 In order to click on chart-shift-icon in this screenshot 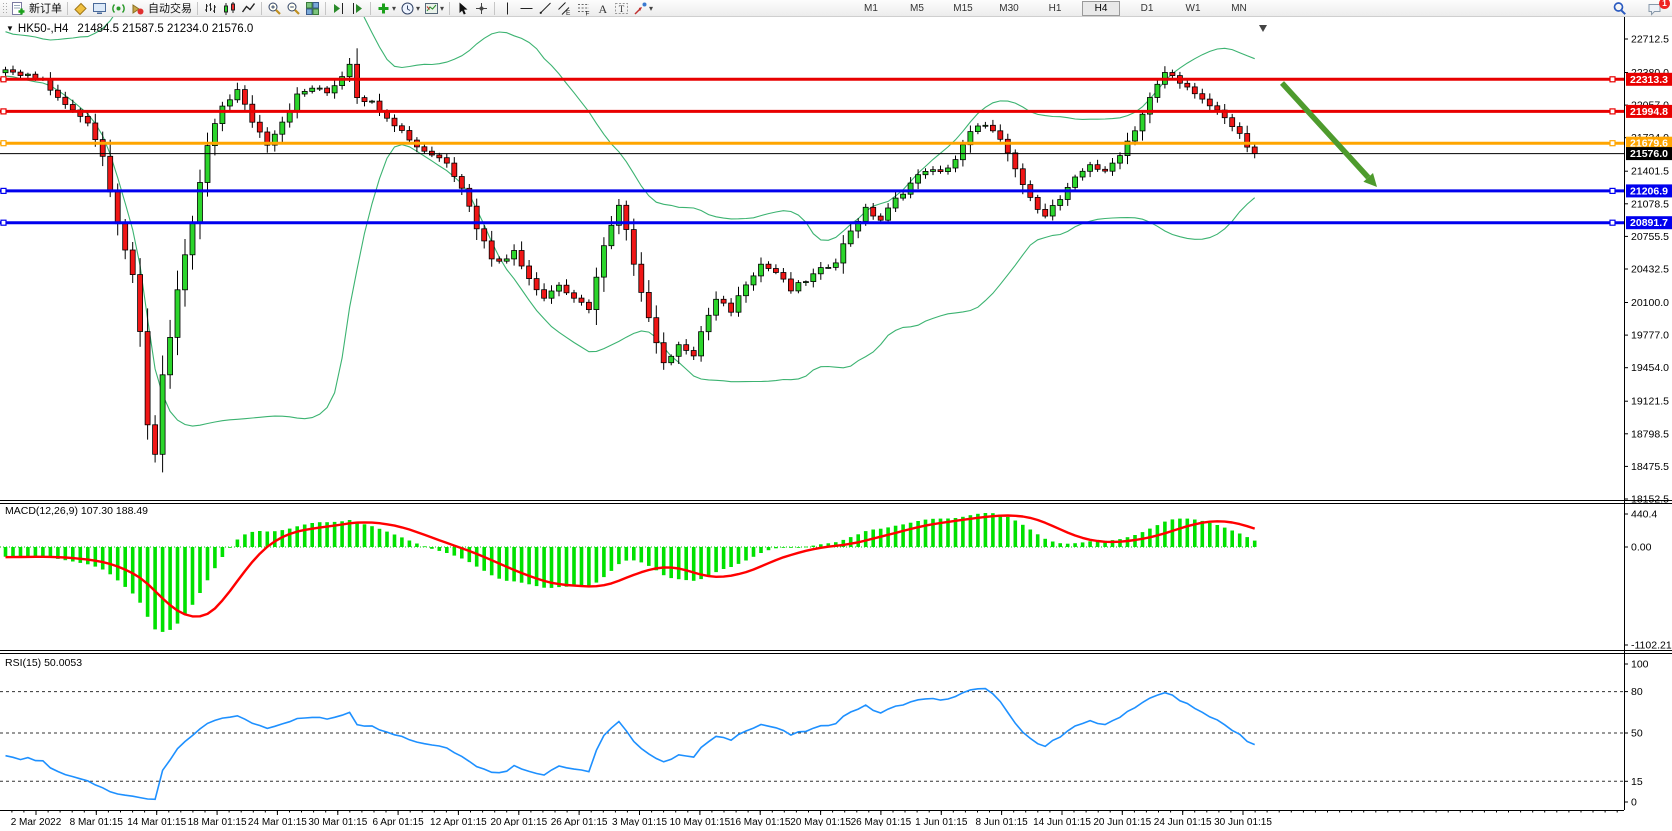, I will do `click(357, 8)`.